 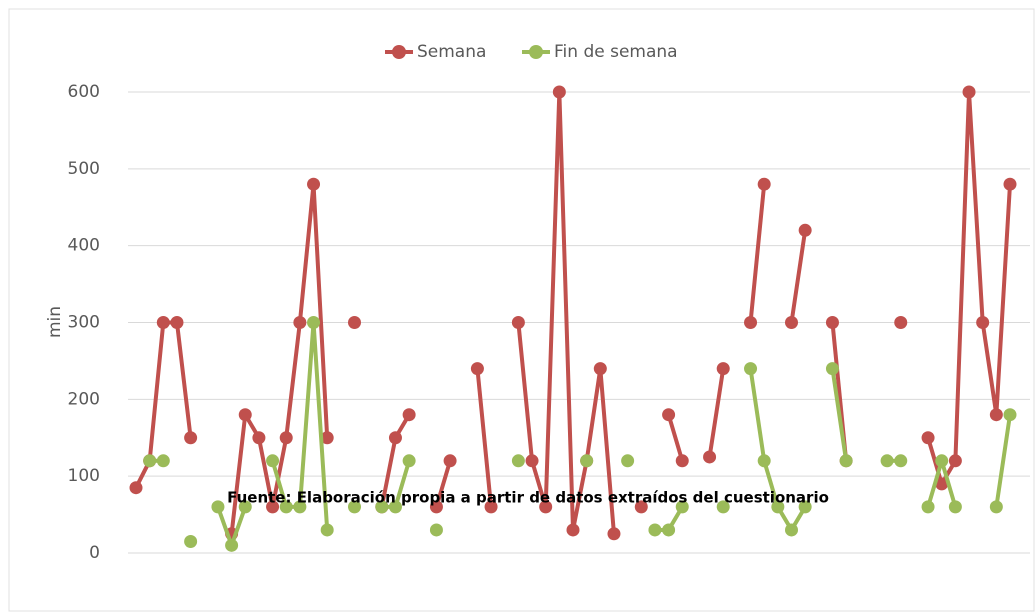 What do you see at coordinates (94, 553) in the screenshot?
I see `y-tick-label: 0` at bounding box center [94, 553].